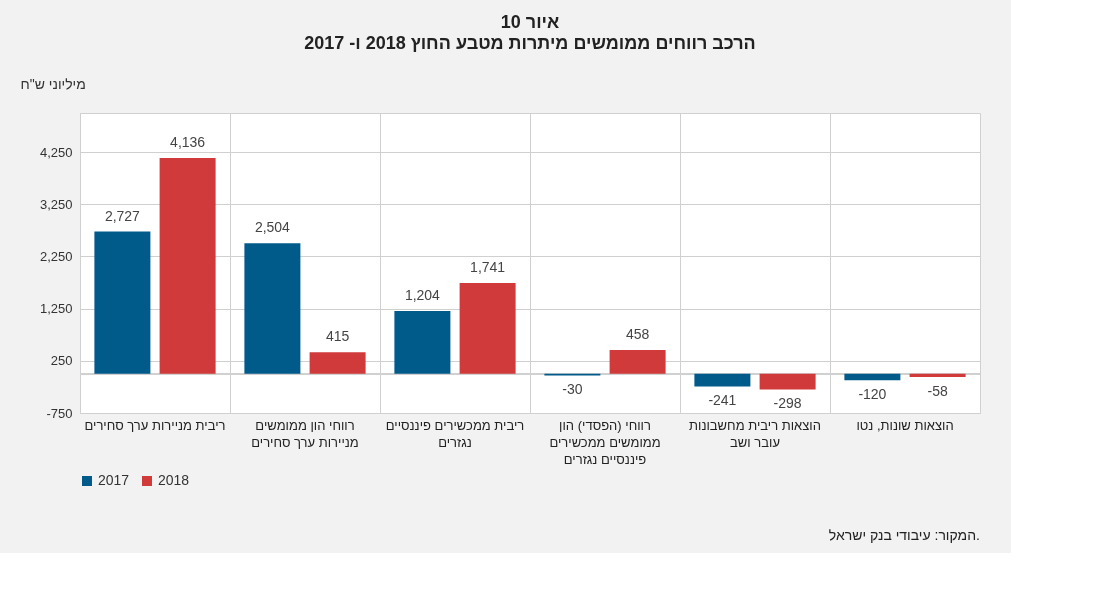 The width and height of the screenshot is (1097, 599). What do you see at coordinates (572, 389) in the screenshot?
I see `data-label: -30` at bounding box center [572, 389].